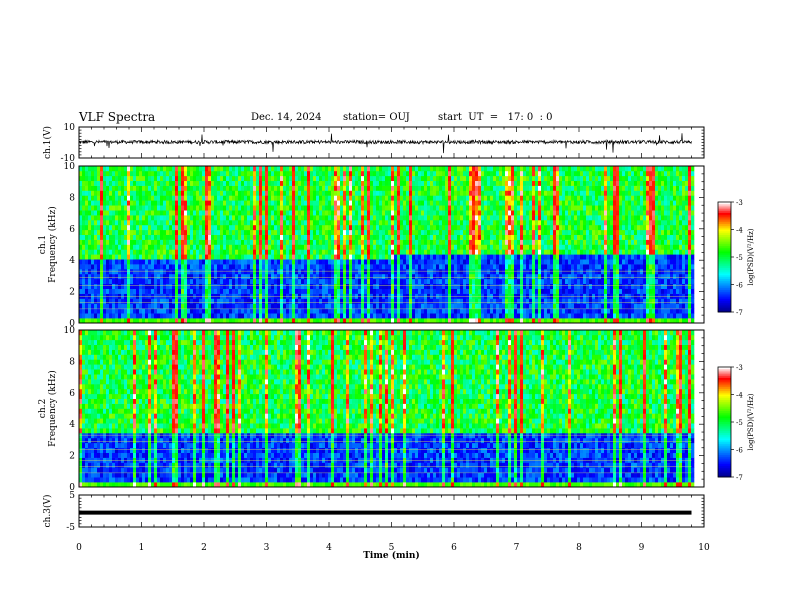  What do you see at coordinates (43, 244) in the screenshot?
I see `y-axis-label: ch.1` at bounding box center [43, 244].